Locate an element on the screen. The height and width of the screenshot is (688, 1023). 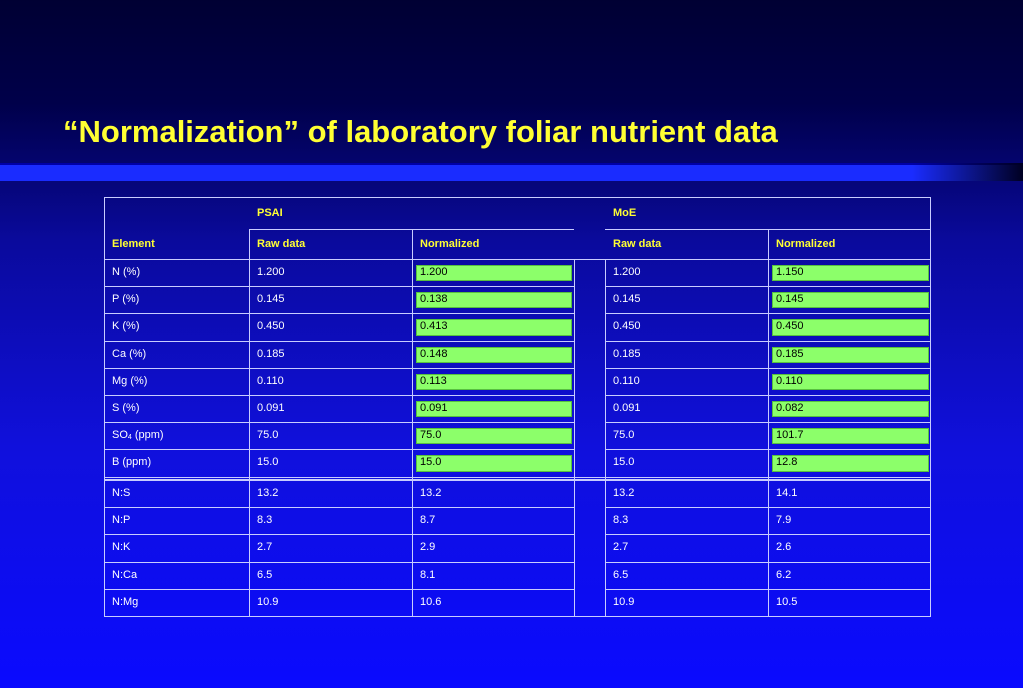
ratio-row-cell-element: N:Mg is located at coordinates (176, 602).